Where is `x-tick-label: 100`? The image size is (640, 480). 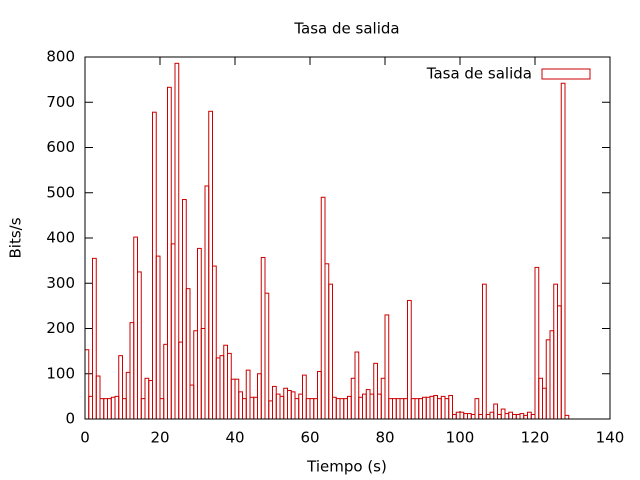 x-tick-label: 100 is located at coordinates (460, 438).